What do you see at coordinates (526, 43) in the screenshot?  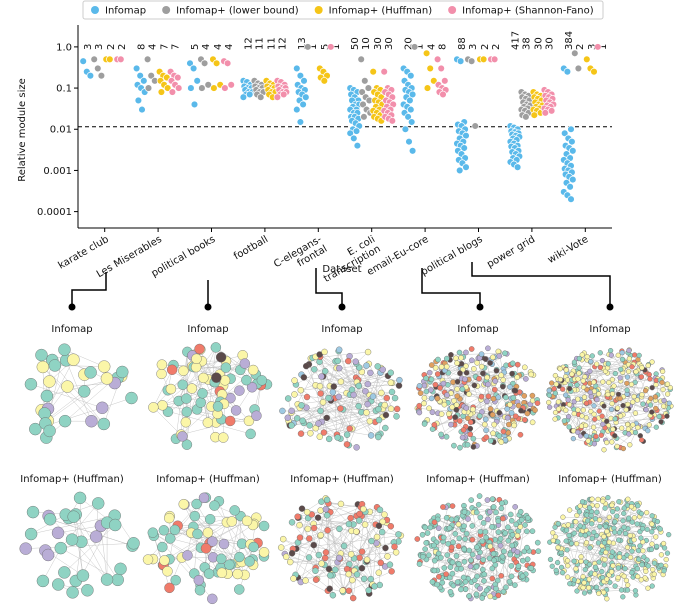 I see `module-count: 38` at bounding box center [526, 43].